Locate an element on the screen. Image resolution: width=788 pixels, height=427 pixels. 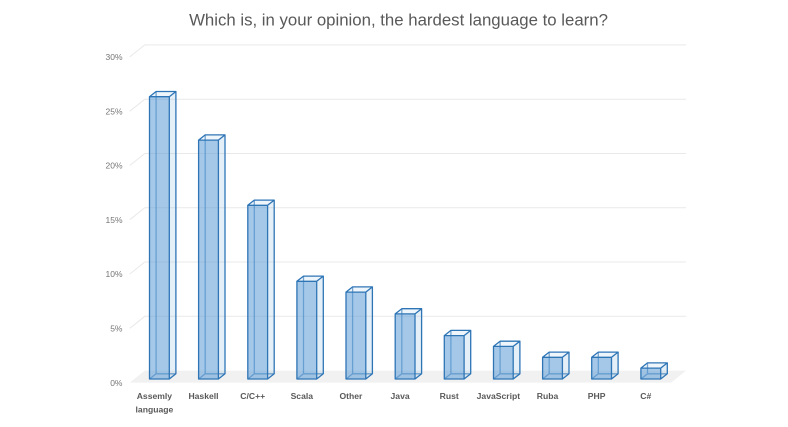
svg-text: Ruba is located at coordinates (548, 396).